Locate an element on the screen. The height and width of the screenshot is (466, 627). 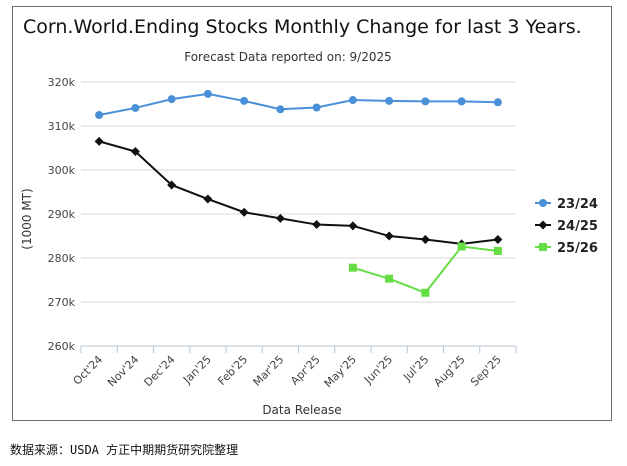
x-tick-label: Jan'25 is located at coordinates (197, 370).